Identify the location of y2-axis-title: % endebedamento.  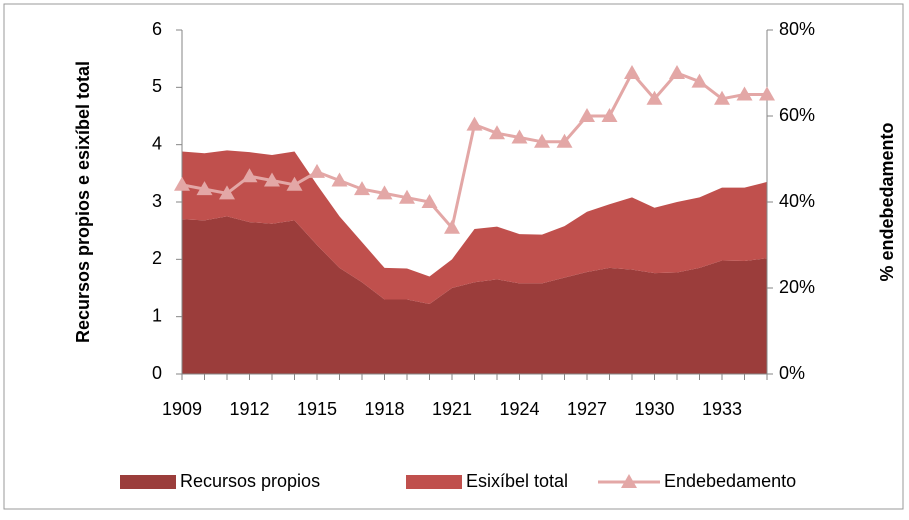
(887, 201).